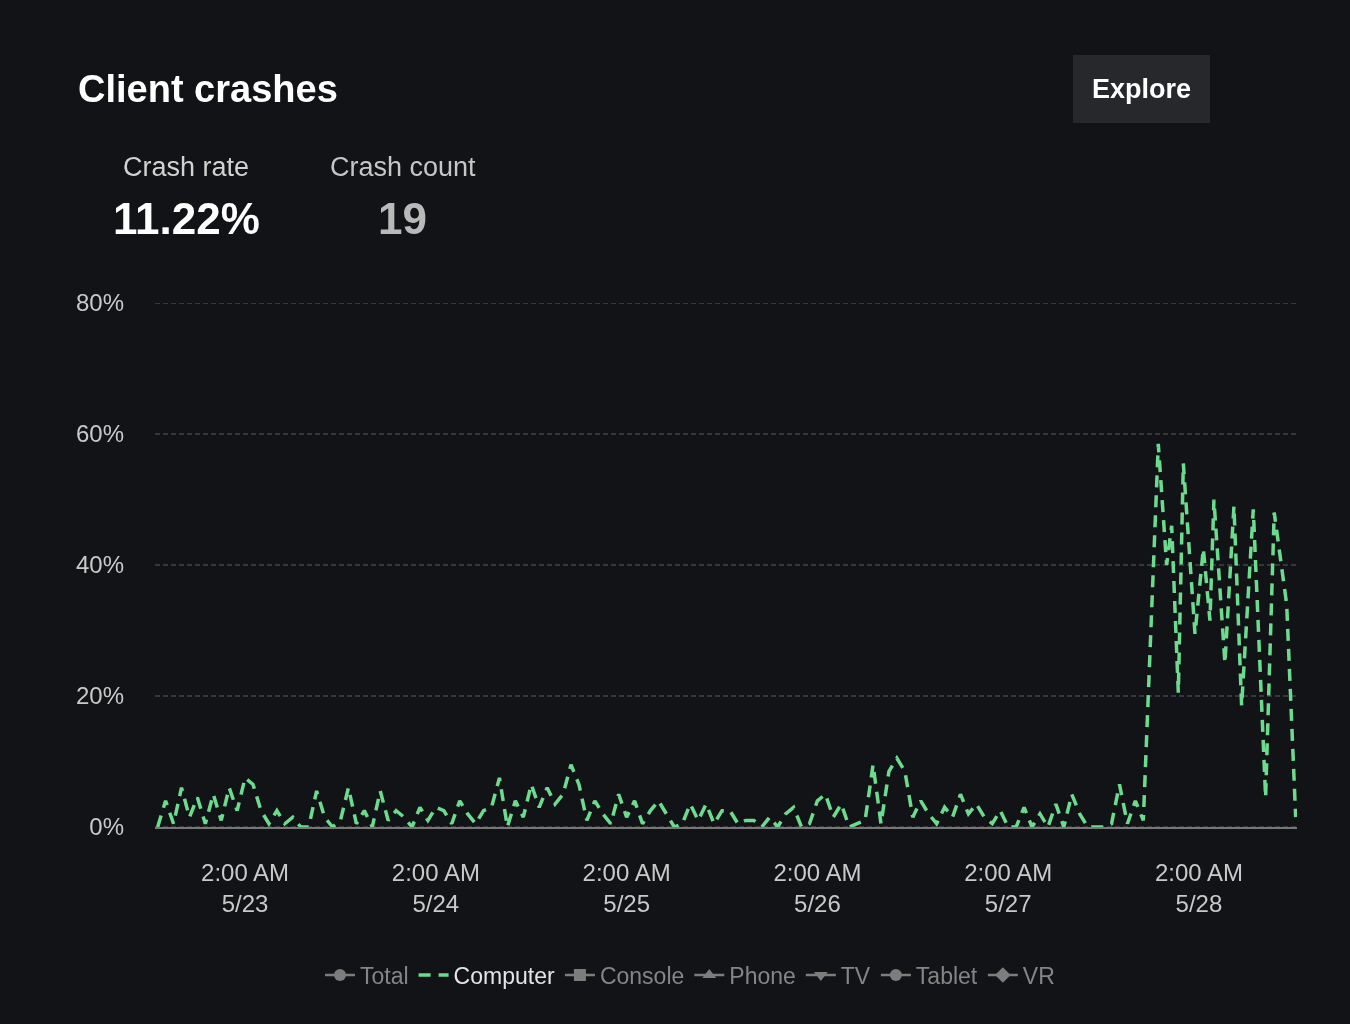 The height and width of the screenshot is (1024, 1350). Describe the element at coordinates (1142, 89) in the screenshot. I see `text: Explore` at that location.